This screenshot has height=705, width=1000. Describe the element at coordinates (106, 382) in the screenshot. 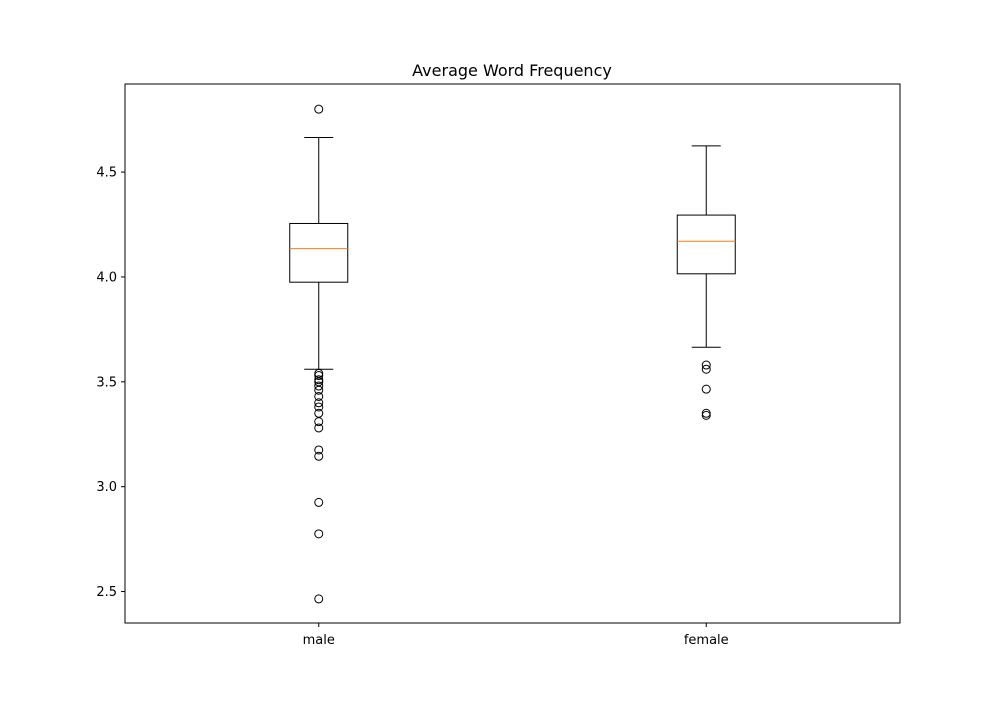

I see `y-tick-label: 3.5` at that location.